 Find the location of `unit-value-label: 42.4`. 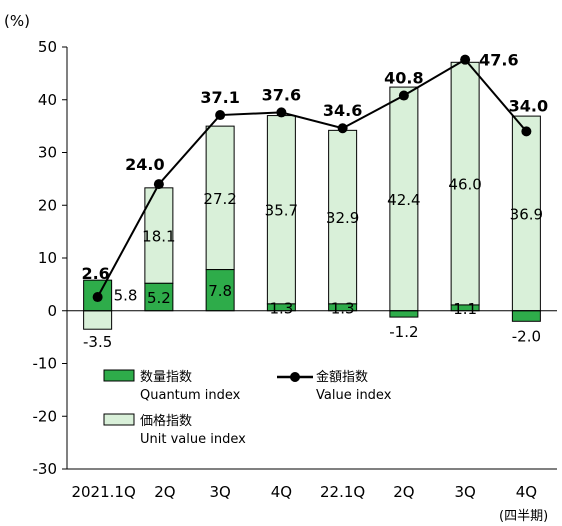

unit-value-label: 42.4 is located at coordinates (403, 200).